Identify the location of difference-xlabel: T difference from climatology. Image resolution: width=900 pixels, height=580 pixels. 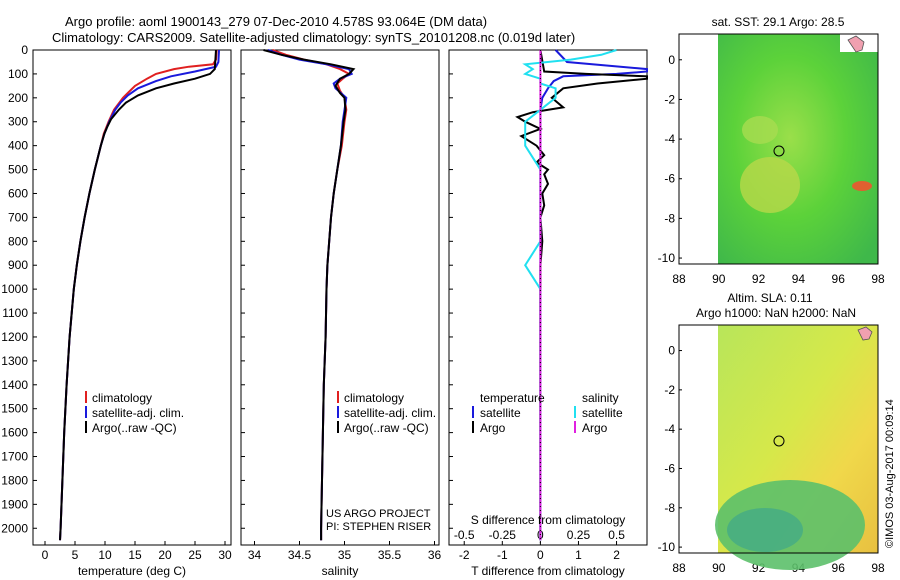
(548, 571).